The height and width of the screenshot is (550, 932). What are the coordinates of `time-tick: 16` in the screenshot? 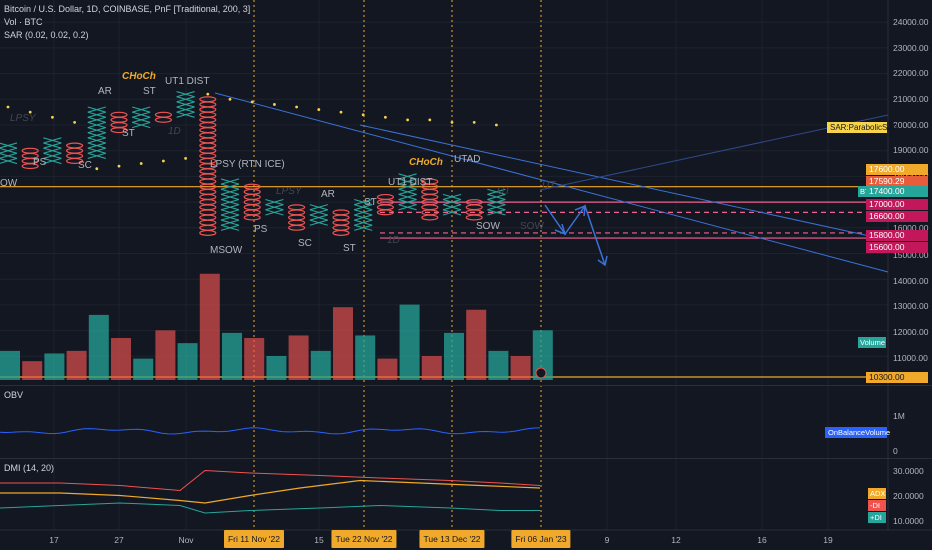 It's located at (762, 540).